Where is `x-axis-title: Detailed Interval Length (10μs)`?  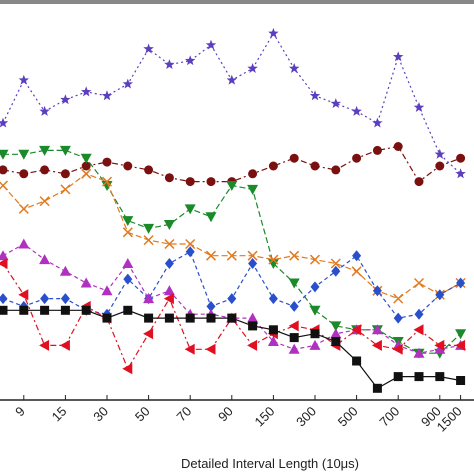 x-axis-title: Detailed Interval Length (10μs) is located at coordinates (270, 463).